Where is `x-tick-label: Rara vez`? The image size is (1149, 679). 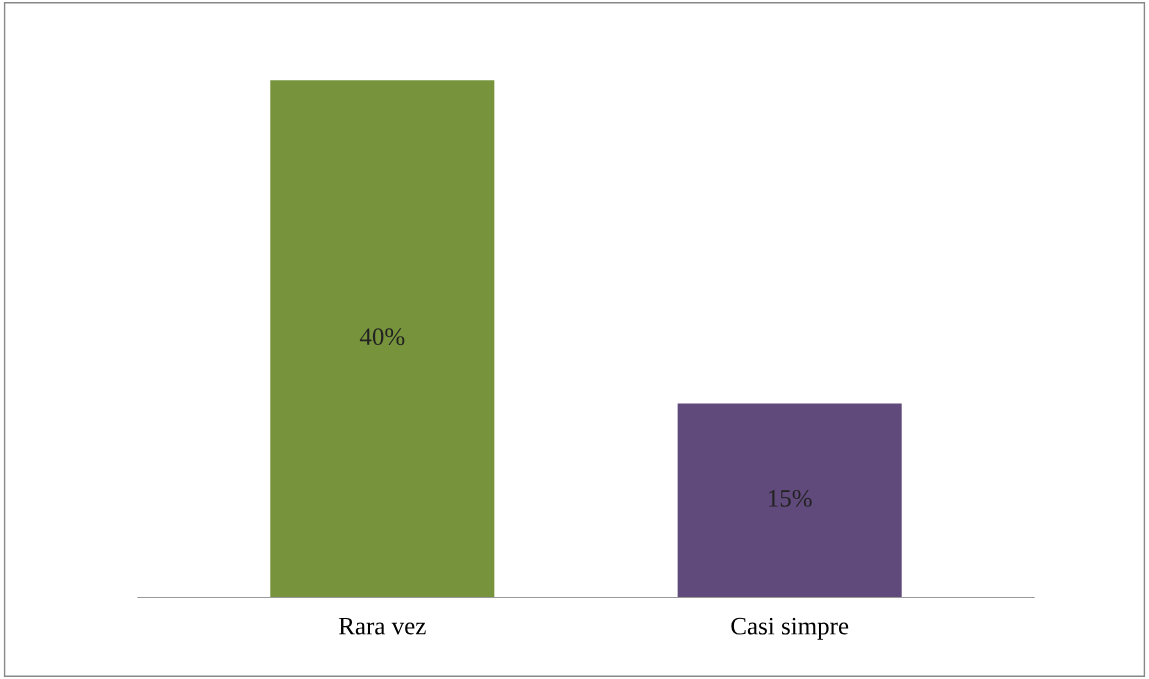
x-tick-label: Rara vez is located at coordinates (382, 626).